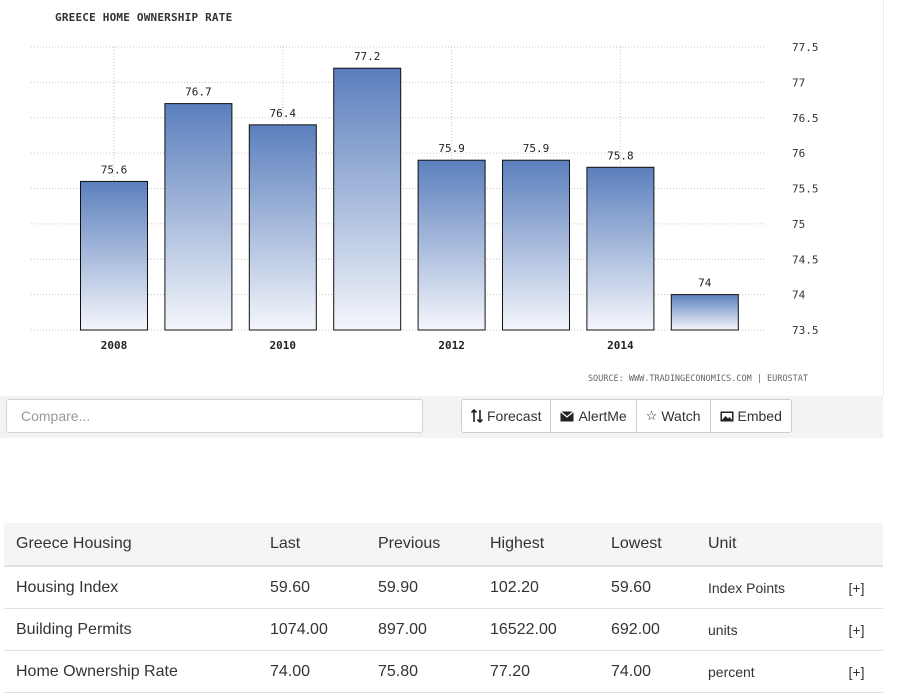 This screenshot has width=900, height=700. I want to click on y-tick-label: 74.5, so click(805, 259).